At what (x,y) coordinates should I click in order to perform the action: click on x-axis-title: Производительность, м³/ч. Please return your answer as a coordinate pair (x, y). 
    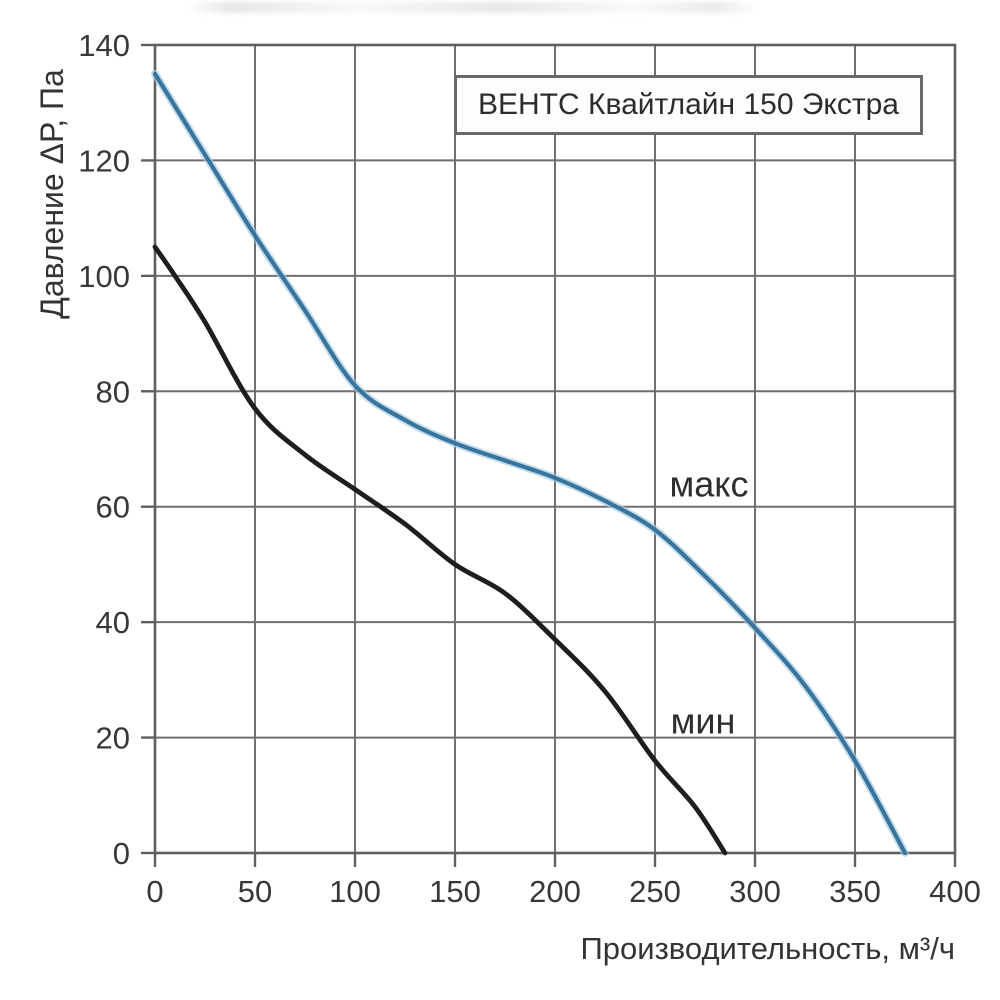
    Looking at the image, I should click on (767, 948).